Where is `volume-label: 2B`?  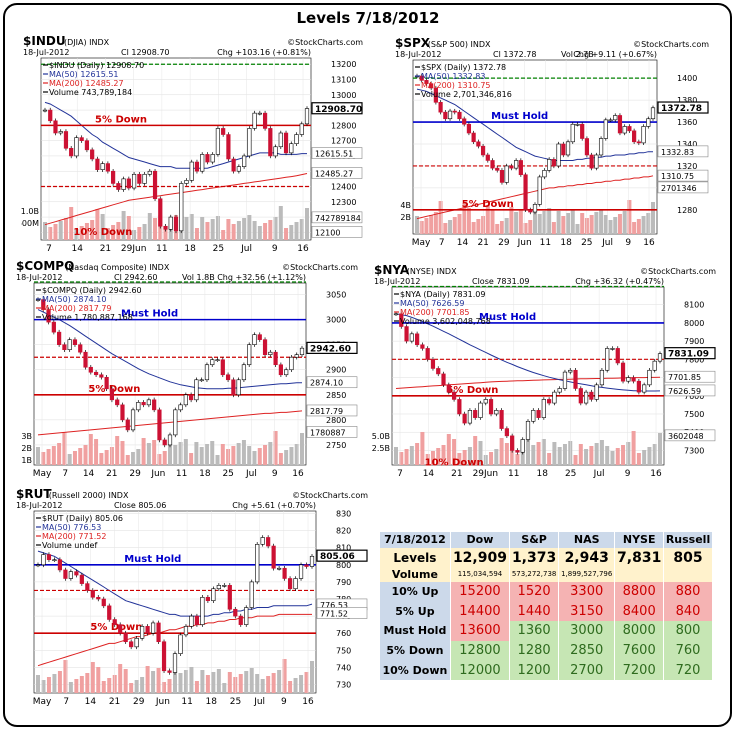
volume-label: 2B is located at coordinates (405, 217).